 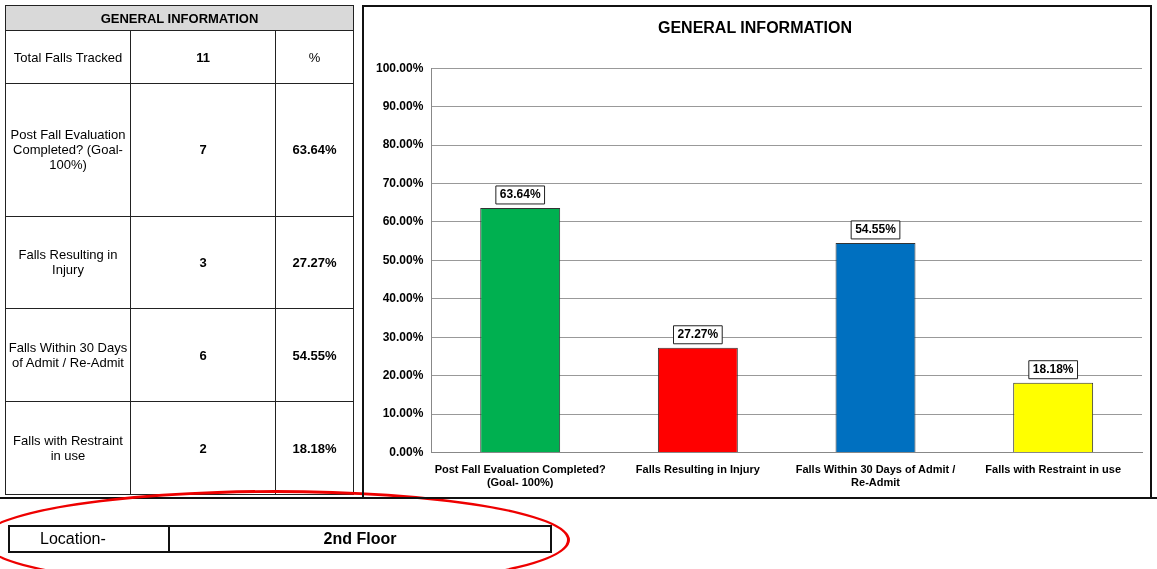 I want to click on data-label: 63.64%, so click(x=520, y=194).